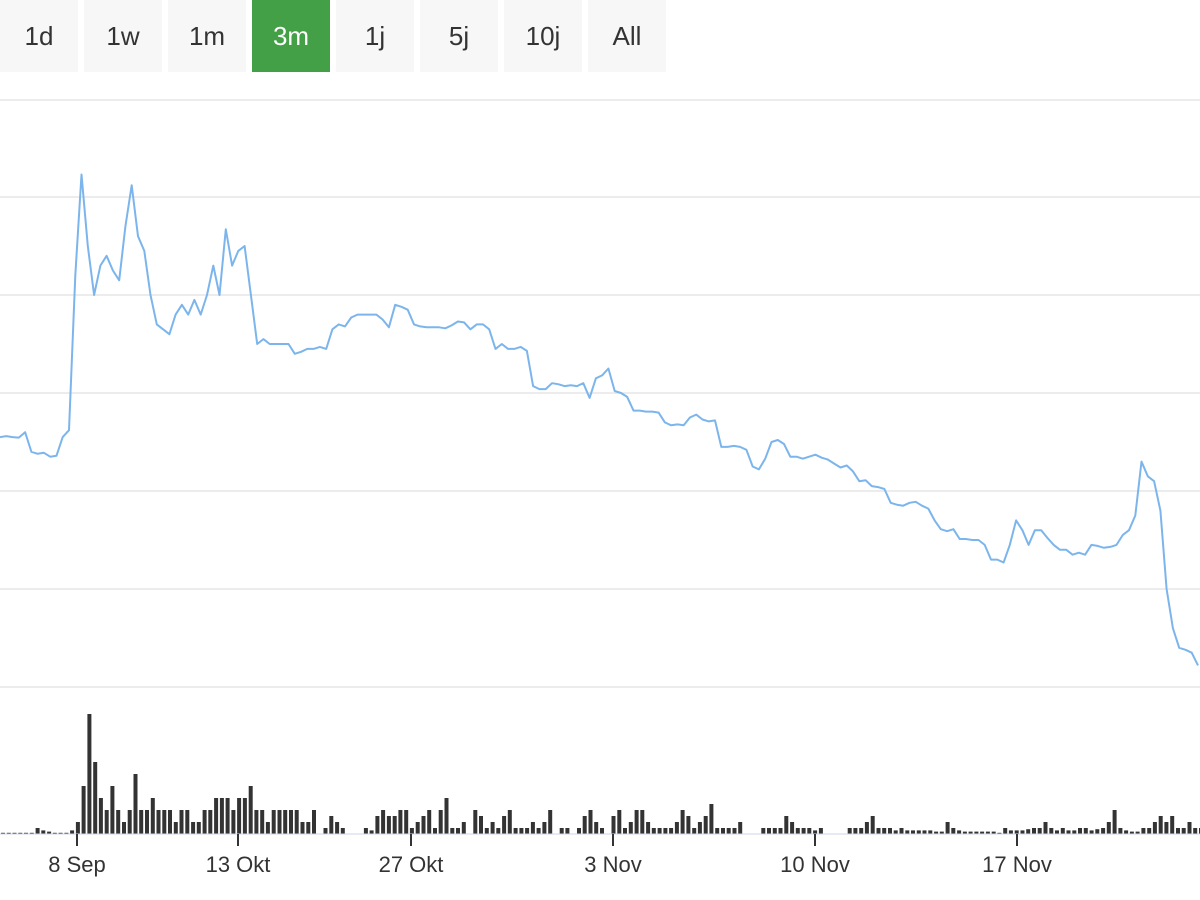 The image size is (1200, 900). I want to click on range-button-5j: 5j, so click(459, 36).